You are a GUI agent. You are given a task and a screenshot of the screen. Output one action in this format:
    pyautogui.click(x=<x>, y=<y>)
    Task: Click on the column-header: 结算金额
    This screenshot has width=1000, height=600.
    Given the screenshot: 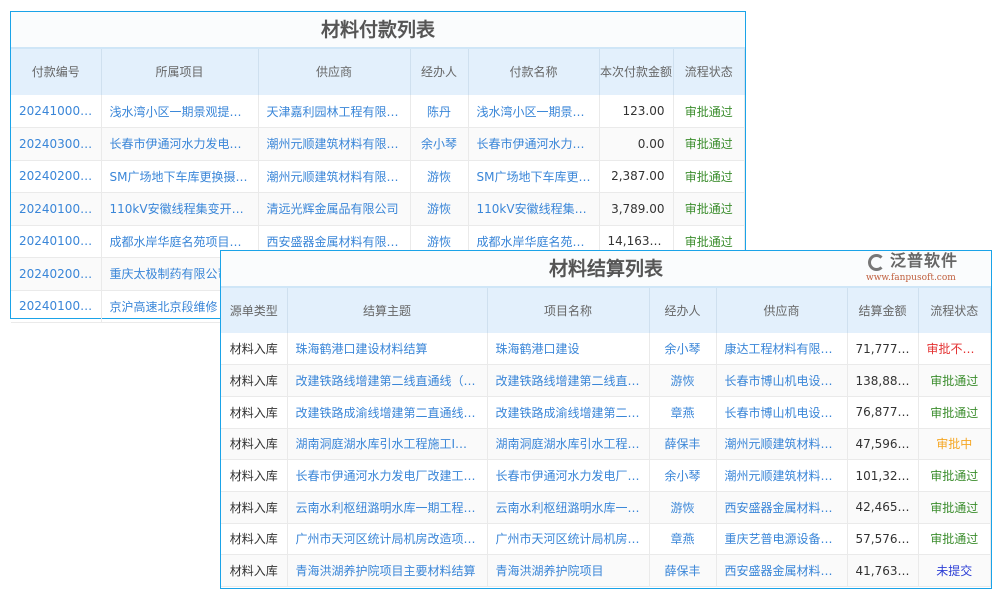 What is the action you would take?
    pyautogui.click(x=883, y=310)
    